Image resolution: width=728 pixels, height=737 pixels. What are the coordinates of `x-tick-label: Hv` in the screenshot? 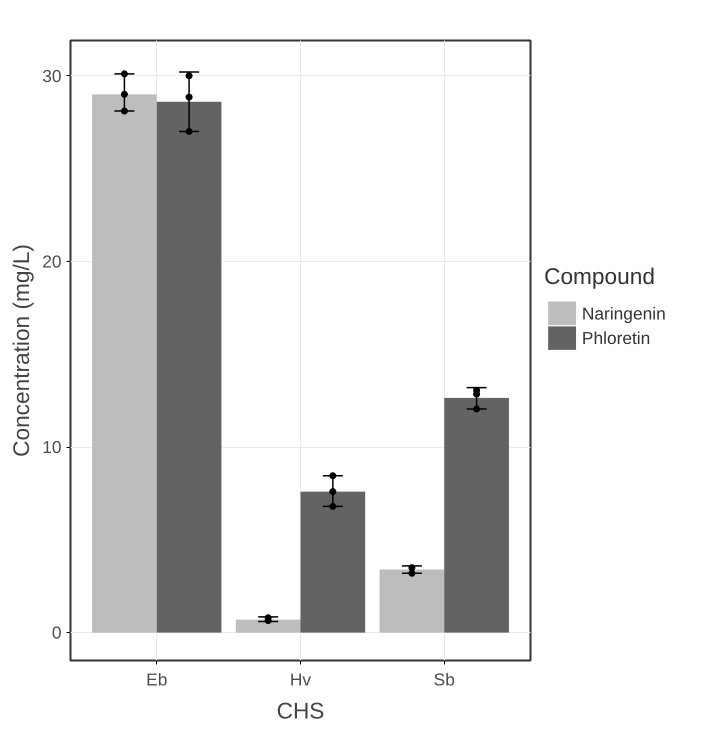 It's located at (301, 680).